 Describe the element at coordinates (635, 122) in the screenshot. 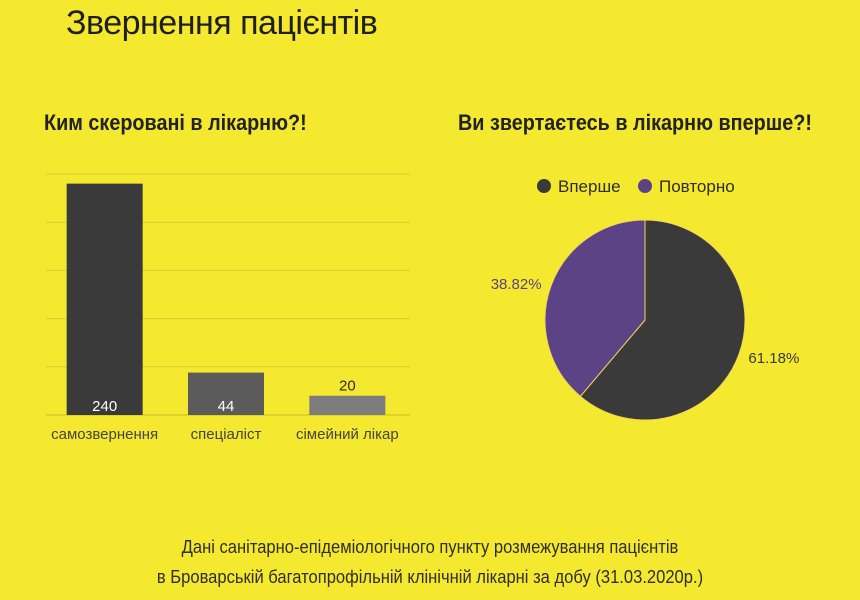

I see `pie-chart-title: Ви звертаєтесь в лікарню вперше?!` at that location.